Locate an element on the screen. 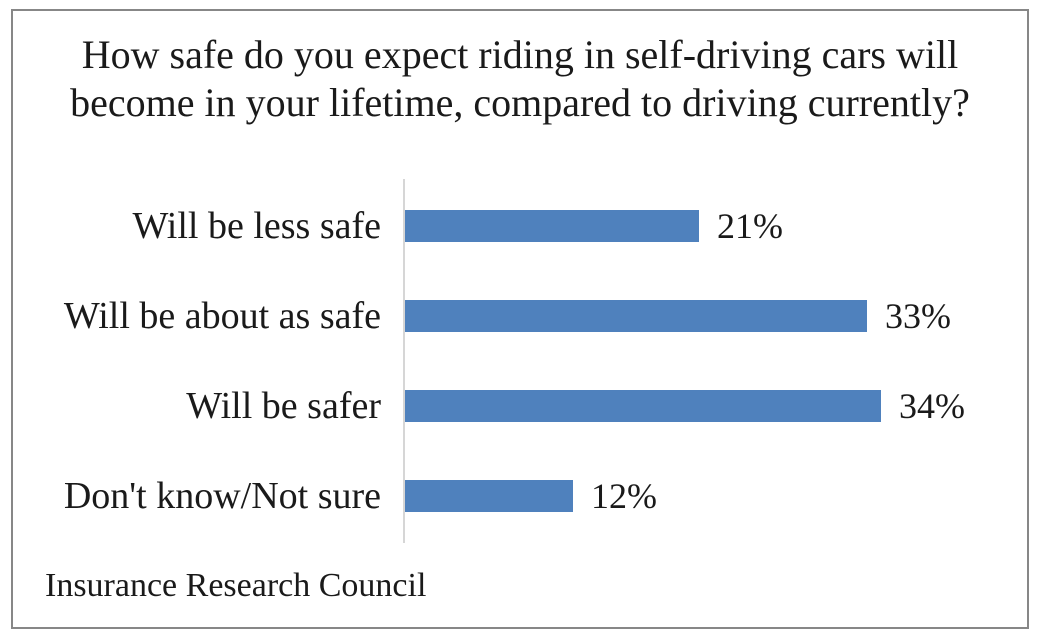  bar-row: Will be about as safe 33% is located at coordinates (515, 316).